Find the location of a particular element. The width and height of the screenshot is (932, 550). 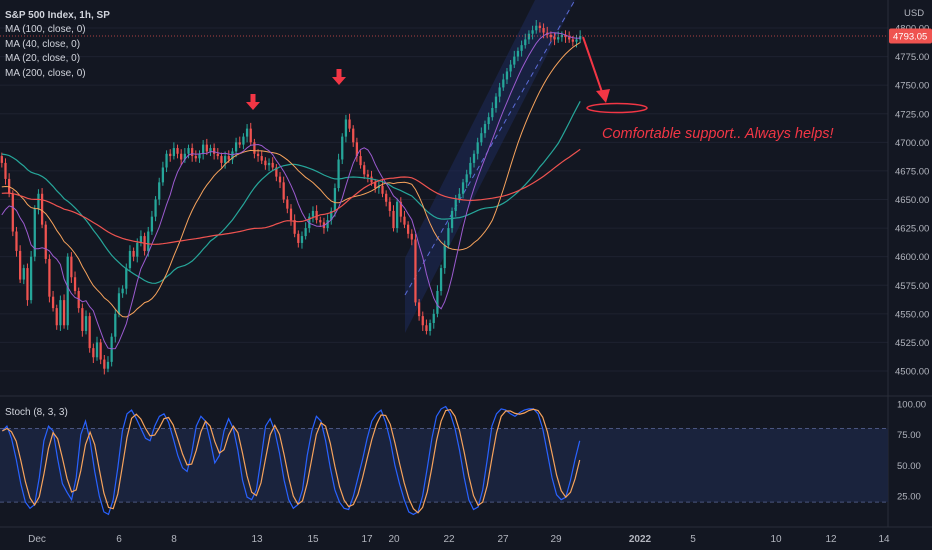

arrow-down-2-head is located at coordinates (339, 81).